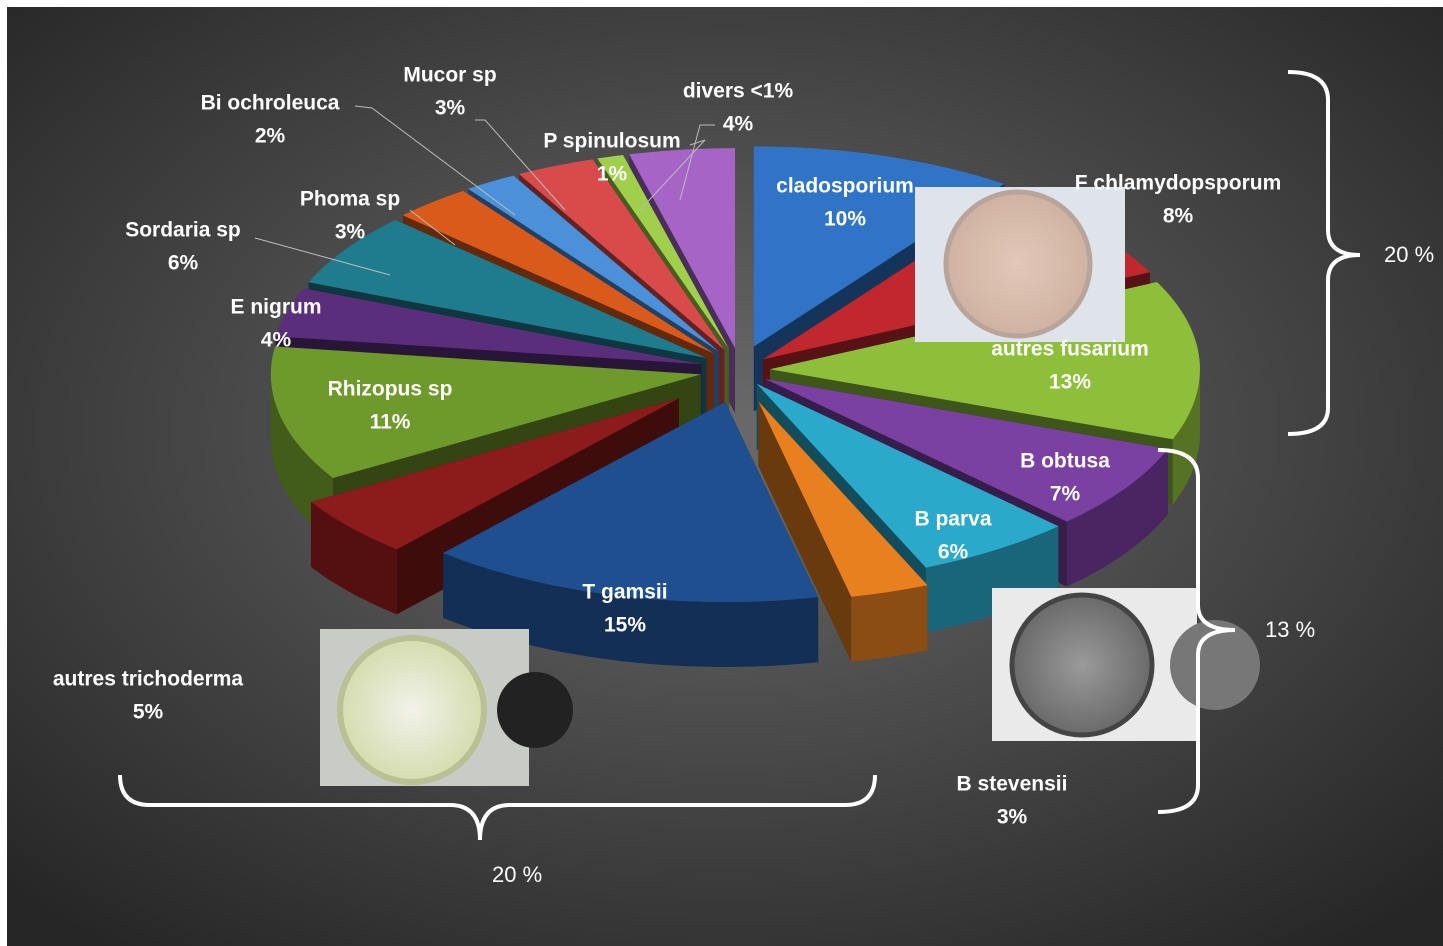  I want to click on category-label: Rhizopus sp, so click(390, 389).